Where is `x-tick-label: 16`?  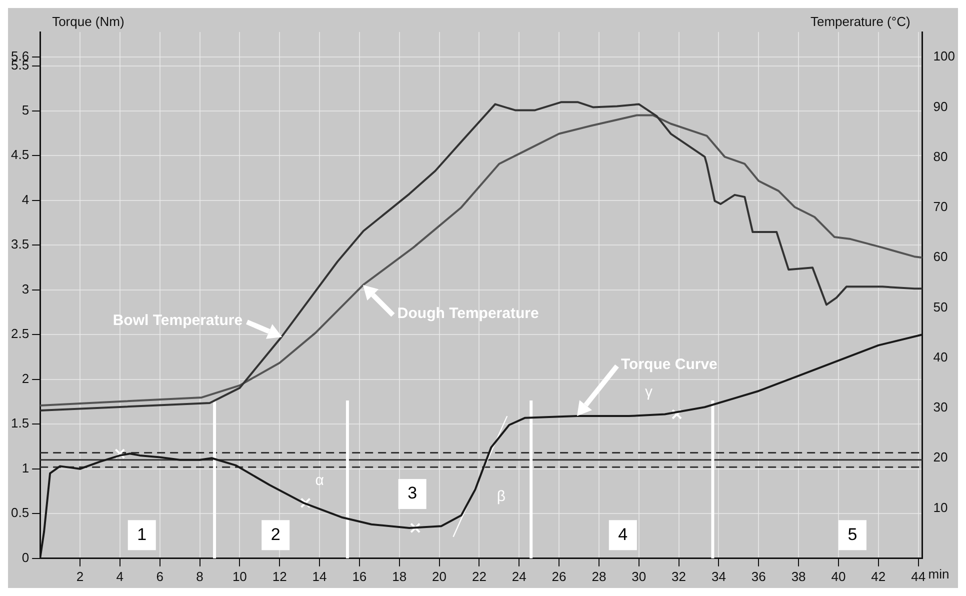
x-tick-label: 16 is located at coordinates (359, 576).